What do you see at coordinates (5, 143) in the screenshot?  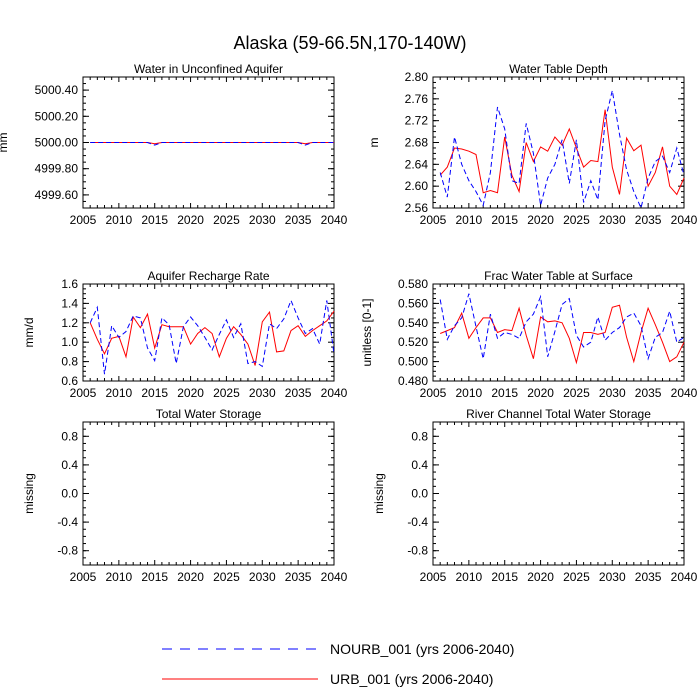 I see `y-axis-label: mm` at bounding box center [5, 143].